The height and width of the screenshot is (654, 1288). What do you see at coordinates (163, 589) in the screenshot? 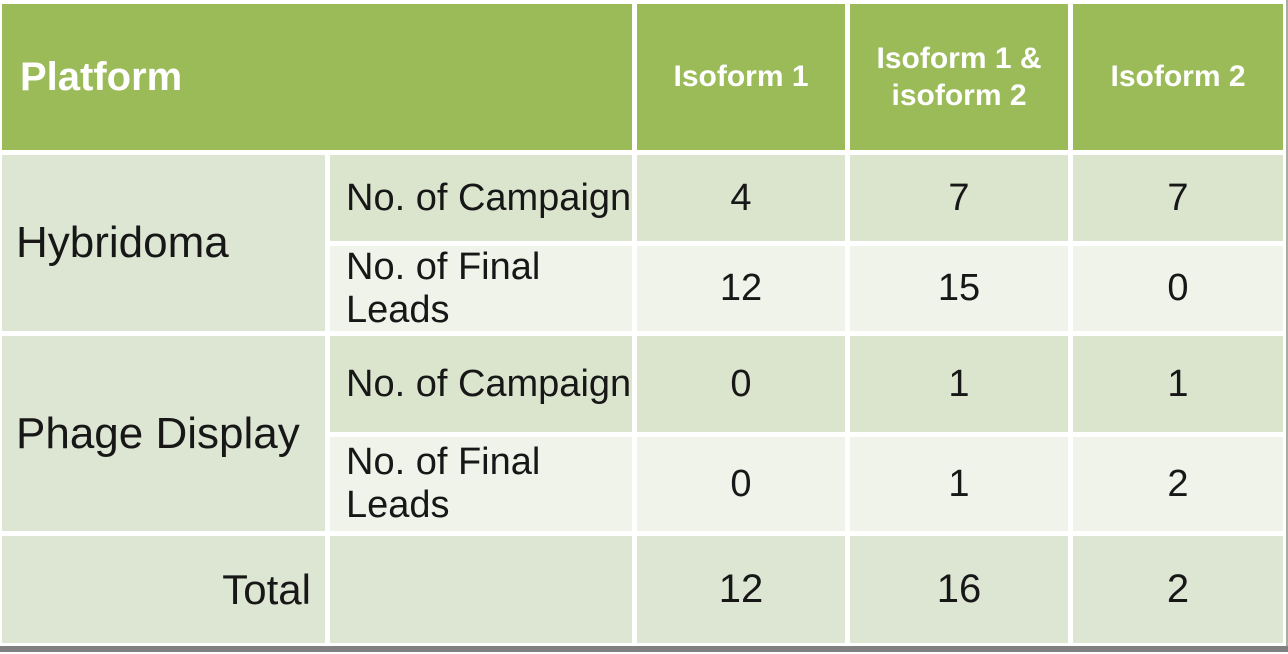
I see `total-label: Total` at bounding box center [163, 589].